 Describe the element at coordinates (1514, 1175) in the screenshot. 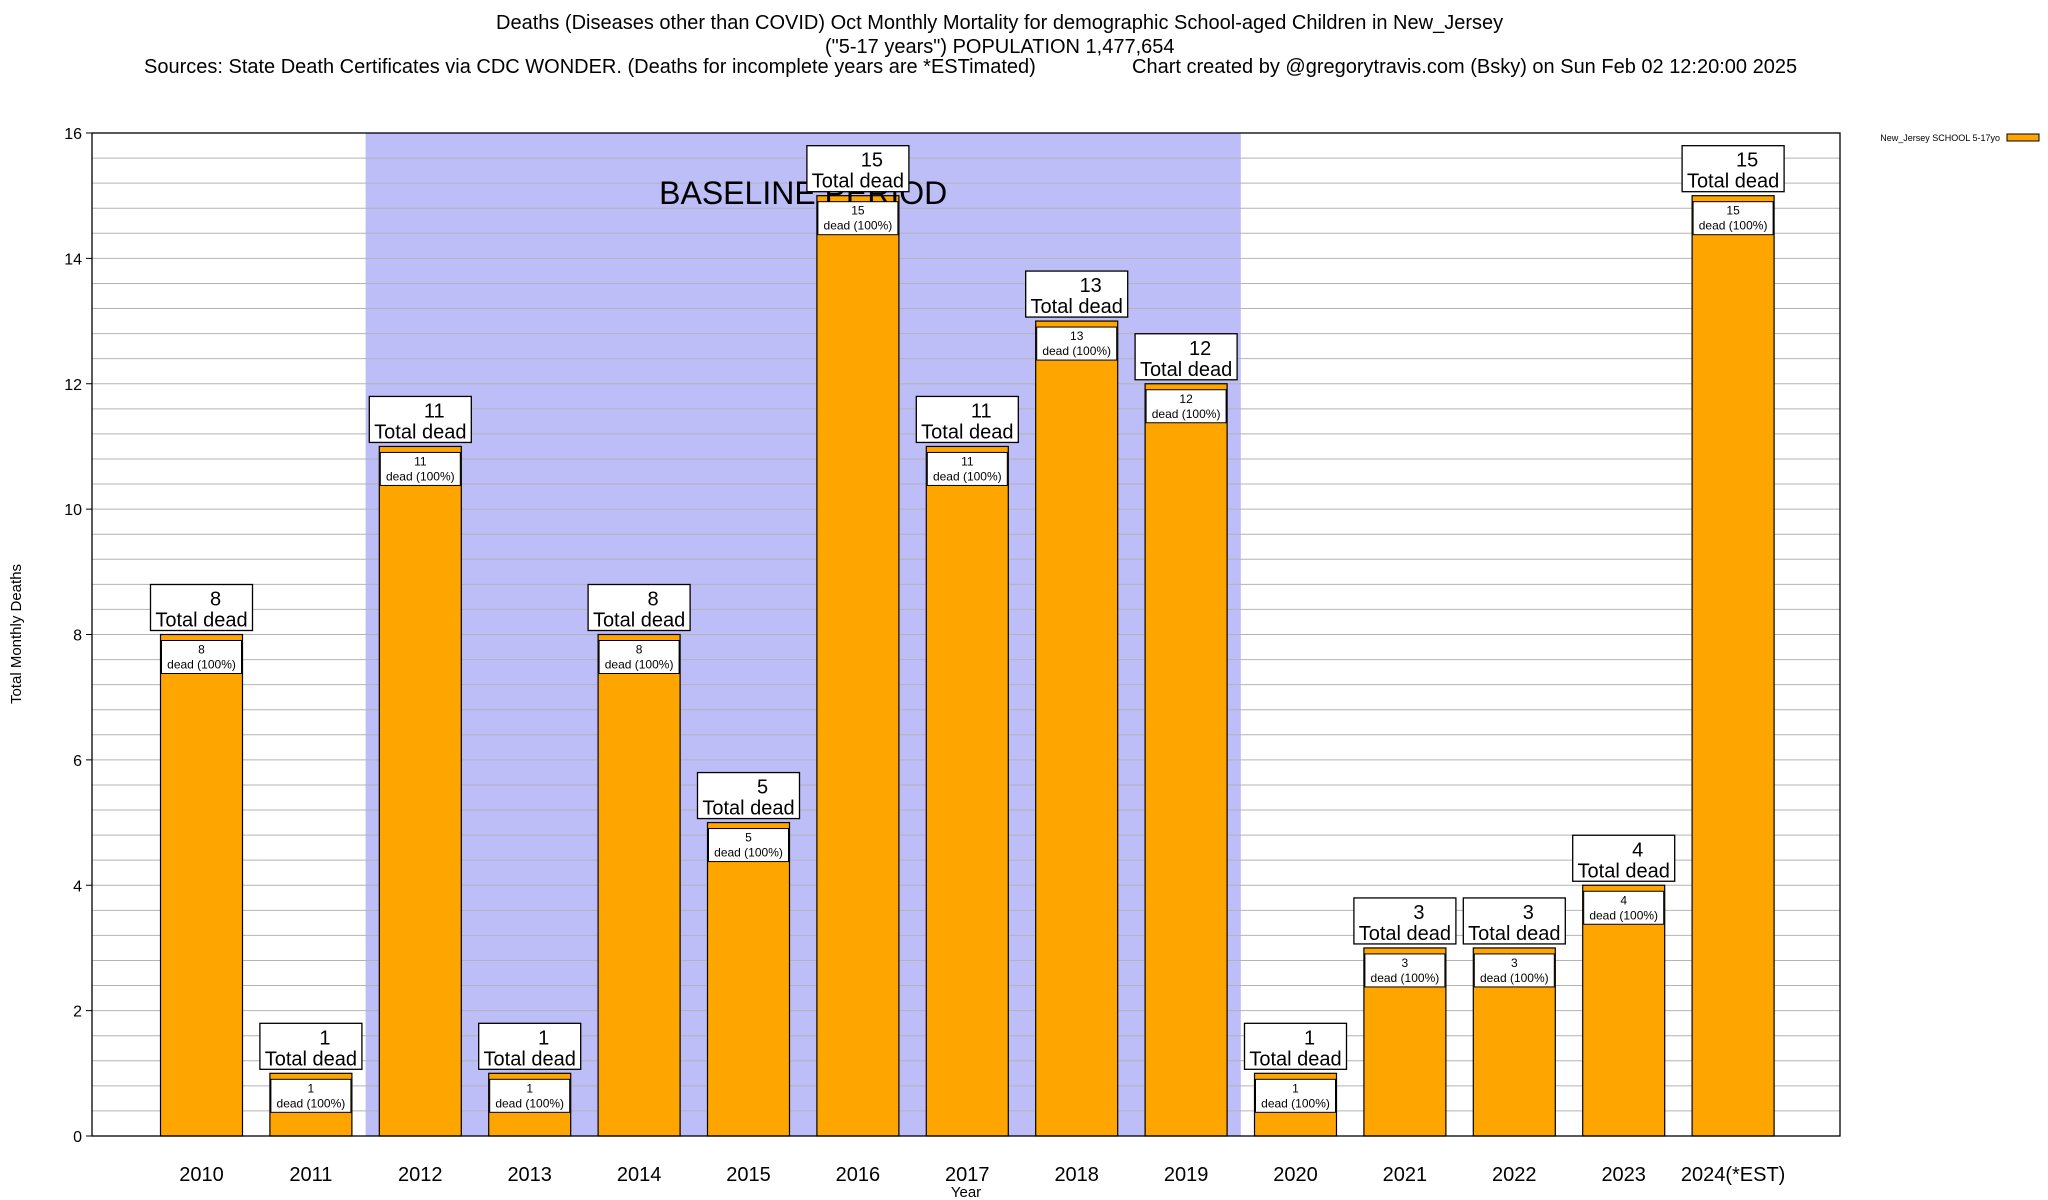

I see `x-tick-label: 2022` at that location.